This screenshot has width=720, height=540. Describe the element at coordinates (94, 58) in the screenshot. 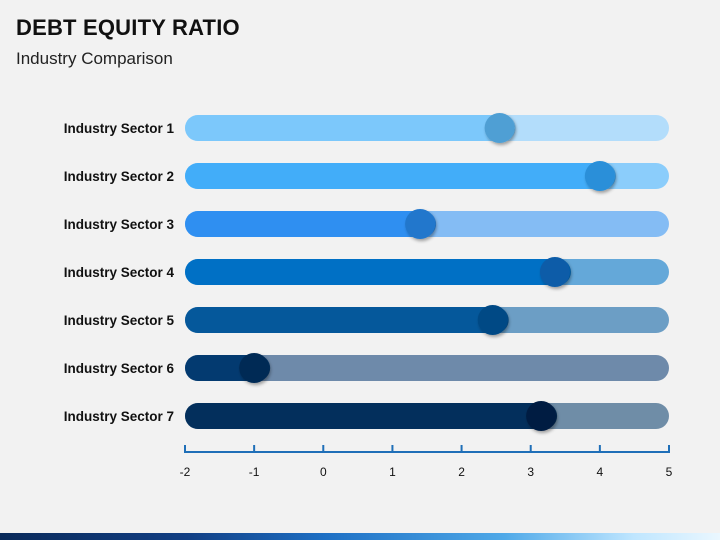

I see `slide-subtitle: Industry Comparison` at that location.